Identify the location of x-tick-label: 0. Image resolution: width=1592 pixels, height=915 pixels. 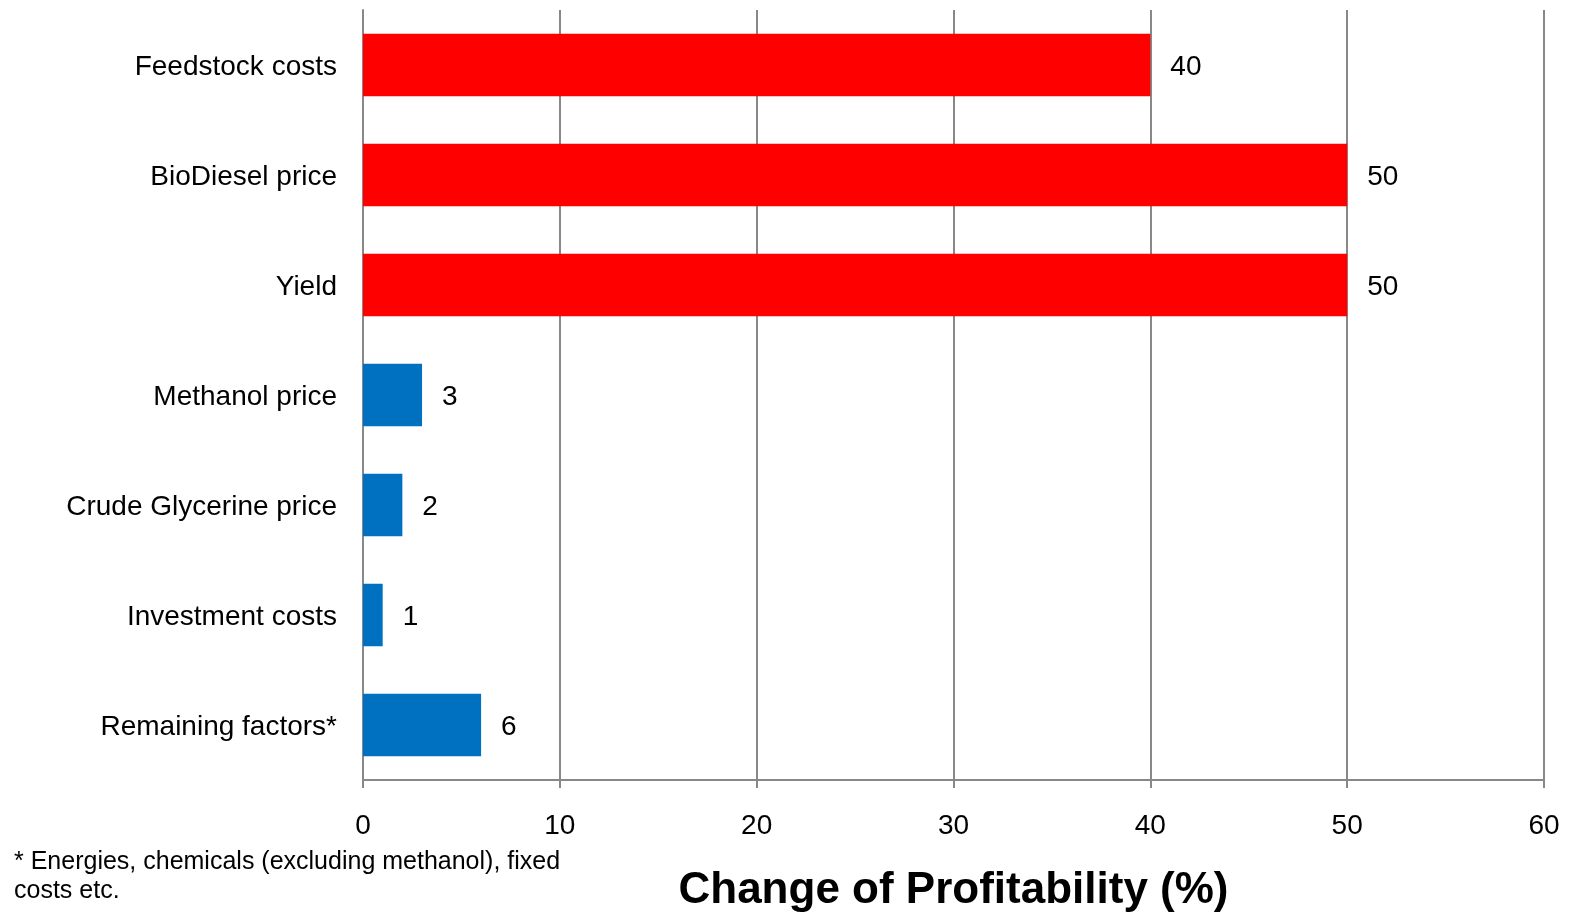
(363, 824).